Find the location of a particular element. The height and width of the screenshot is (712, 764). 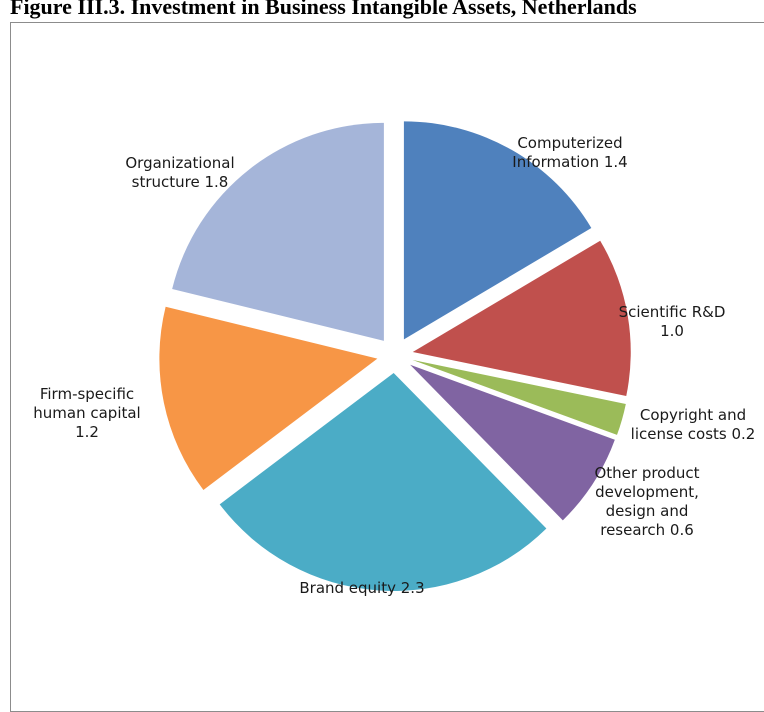

pie-slice-organizational-structure is located at coordinates (278, 231).